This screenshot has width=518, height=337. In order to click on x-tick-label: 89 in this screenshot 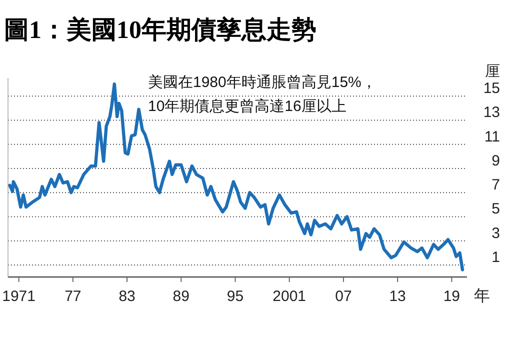, I will do `click(181, 296)`.